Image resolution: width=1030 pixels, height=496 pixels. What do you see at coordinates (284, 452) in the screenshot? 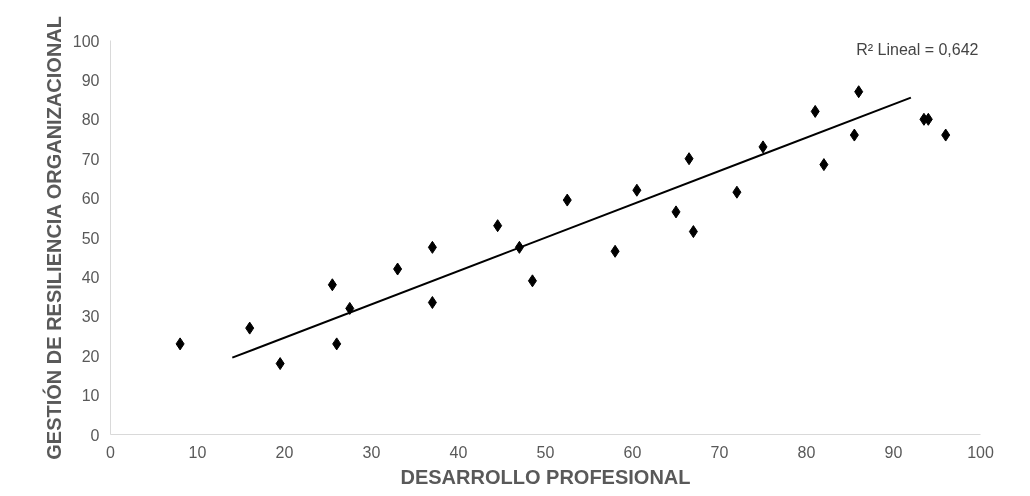
I see `x-tick-label: 20` at bounding box center [284, 452].